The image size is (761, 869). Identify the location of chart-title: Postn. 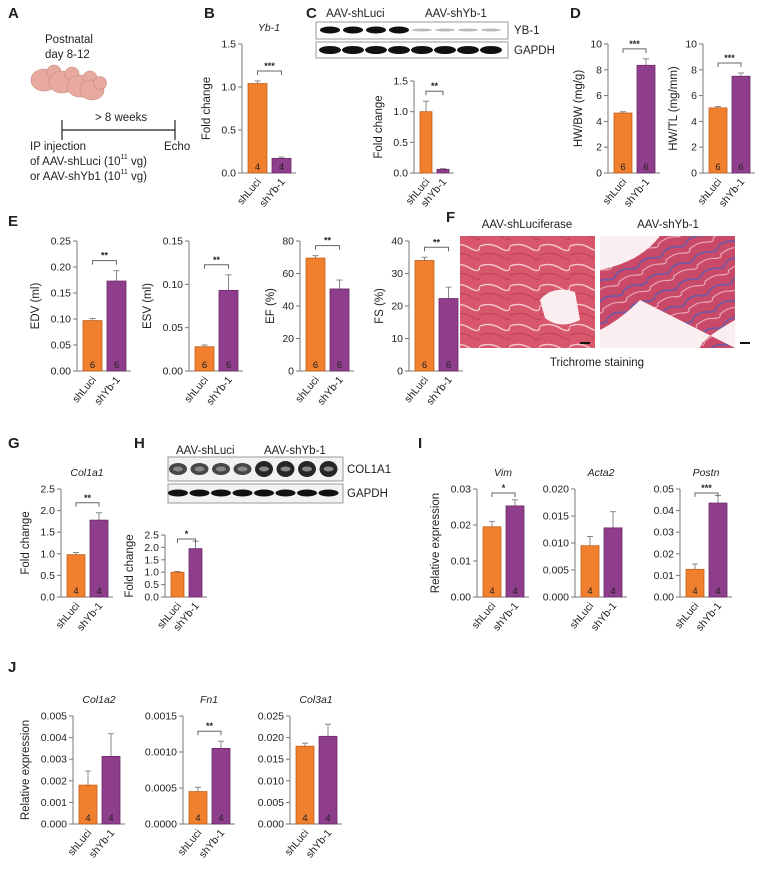
(706, 473).